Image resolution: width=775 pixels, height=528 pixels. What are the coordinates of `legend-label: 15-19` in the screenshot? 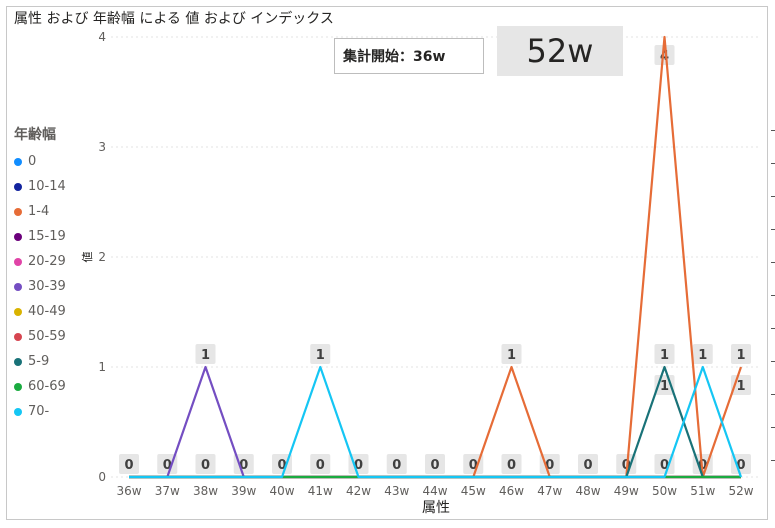 It's located at (47, 236).